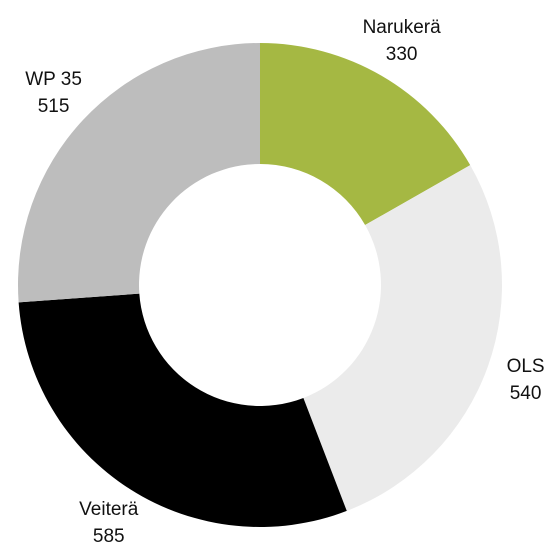 Image resolution: width=549 pixels, height=550 pixels. What do you see at coordinates (109, 536) in the screenshot?
I see `slice-value: 585` at bounding box center [109, 536].